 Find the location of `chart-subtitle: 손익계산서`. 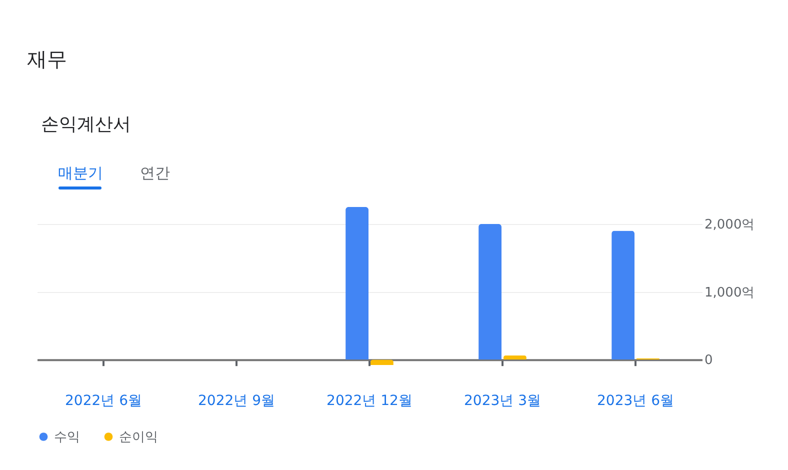

chart-subtitle: 손익계산서 is located at coordinates (86, 124).